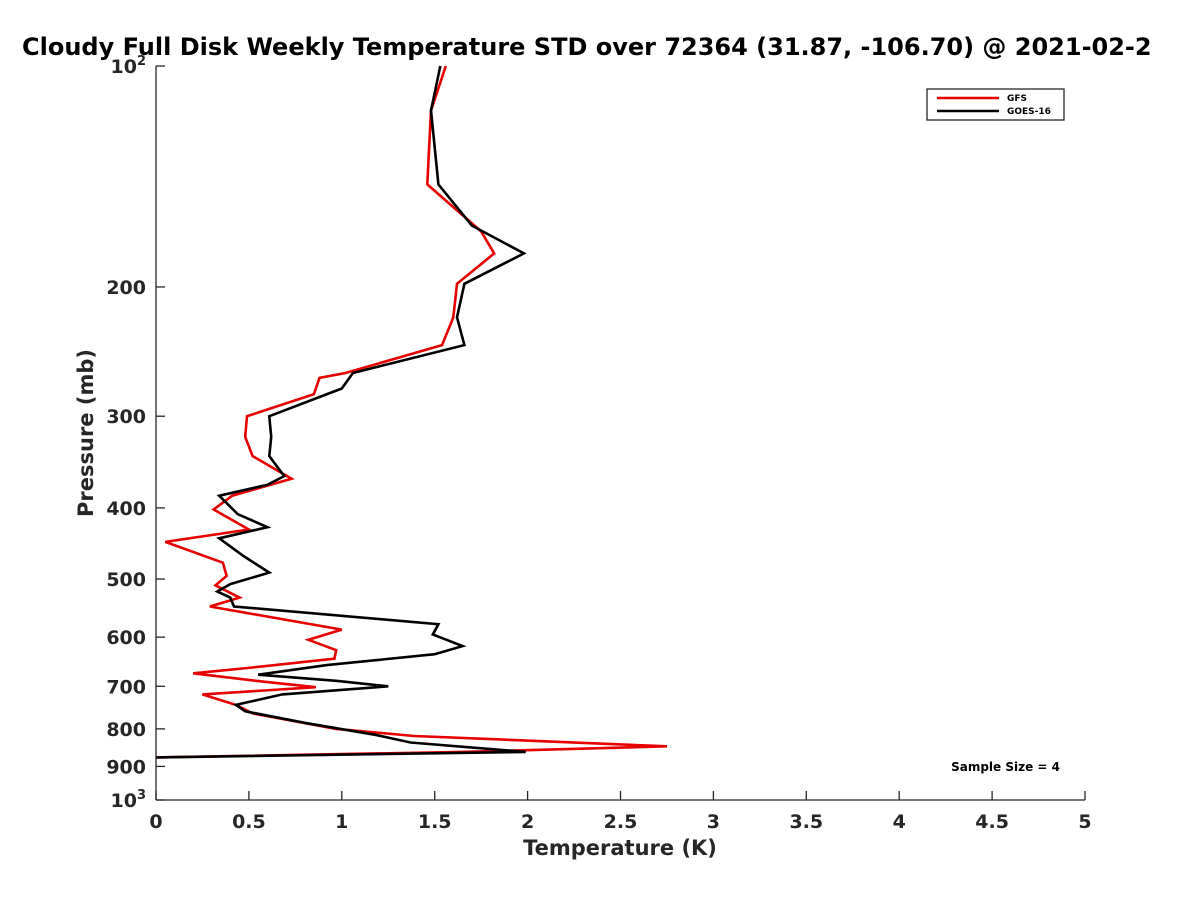 This screenshot has width=1200, height=900. I want to click on legend-label: GFS, so click(1017, 99).